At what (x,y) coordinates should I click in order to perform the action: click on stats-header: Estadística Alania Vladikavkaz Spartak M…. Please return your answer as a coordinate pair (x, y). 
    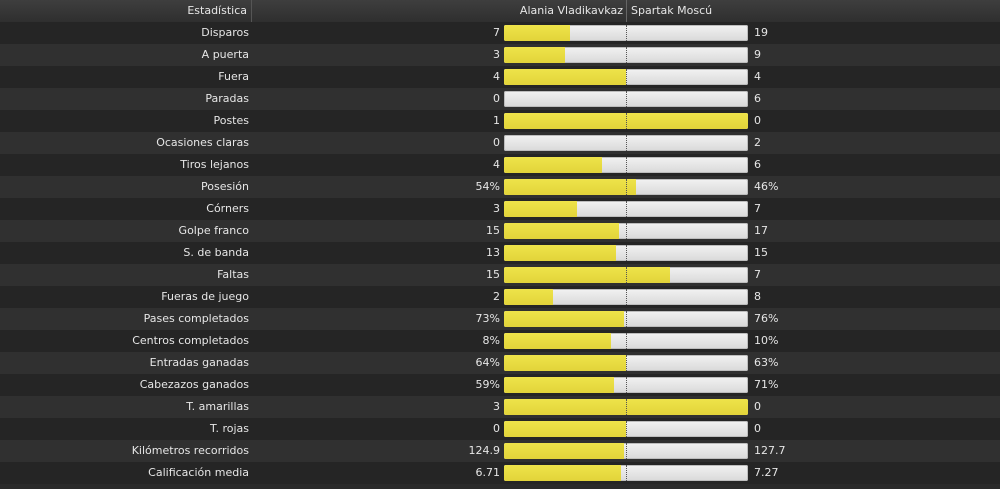
    Looking at the image, I should click on (500, 11).